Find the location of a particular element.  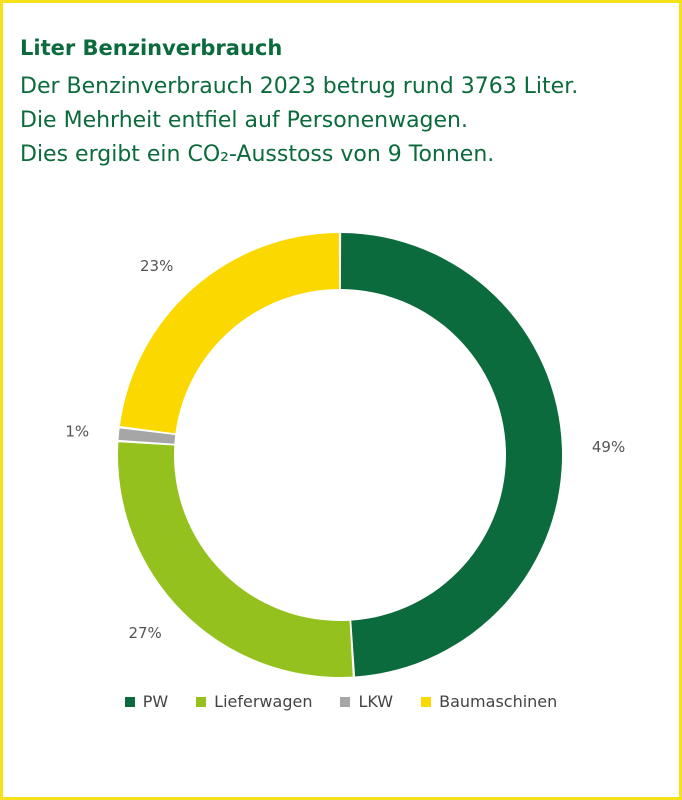

donut-slice-lieferwagen is located at coordinates (235, 559).